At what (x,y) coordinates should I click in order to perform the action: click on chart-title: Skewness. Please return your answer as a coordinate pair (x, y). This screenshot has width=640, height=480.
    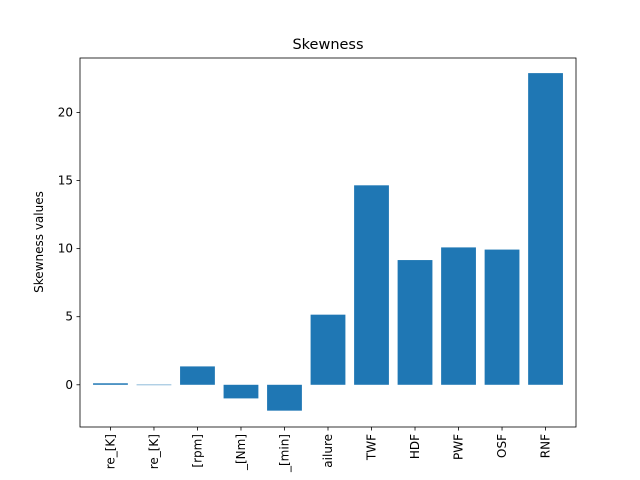
    Looking at the image, I should click on (327, 45).